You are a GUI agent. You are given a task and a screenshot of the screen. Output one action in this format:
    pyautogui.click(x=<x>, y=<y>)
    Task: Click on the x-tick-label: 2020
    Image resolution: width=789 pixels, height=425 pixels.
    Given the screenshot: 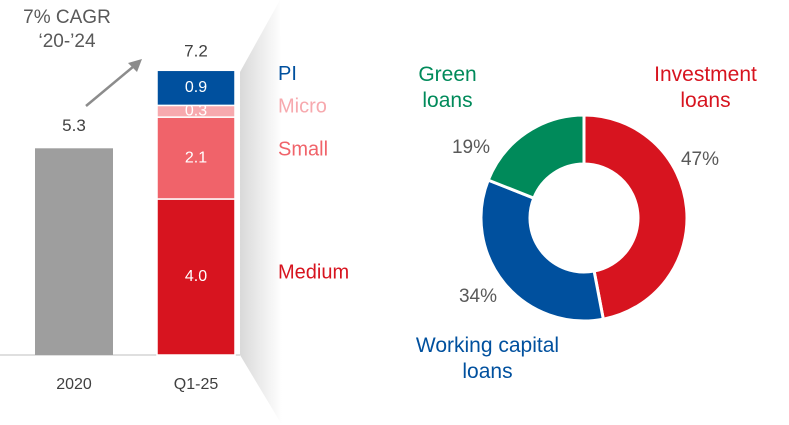 What is the action you would take?
    pyautogui.click(x=74, y=384)
    